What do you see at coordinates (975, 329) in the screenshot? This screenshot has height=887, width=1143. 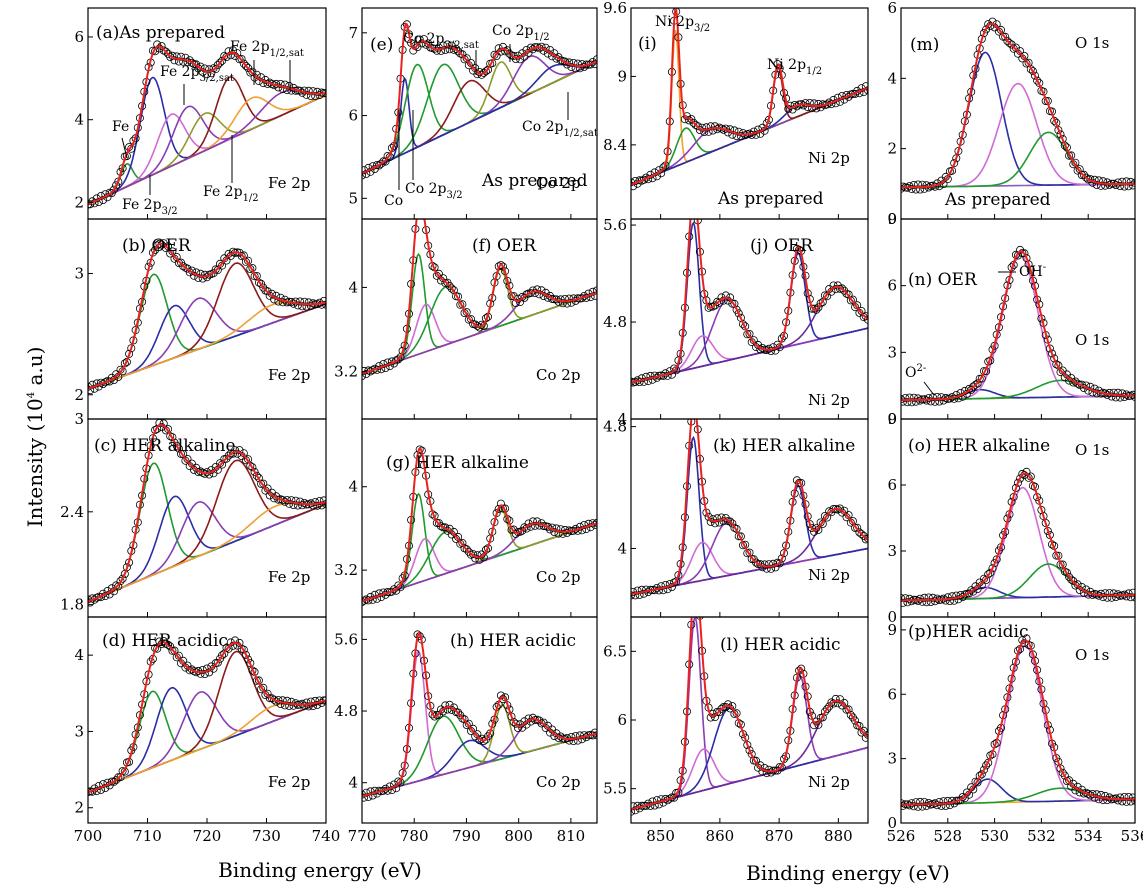 I see `panel-n-annotations: OH- O2-` at bounding box center [975, 329].